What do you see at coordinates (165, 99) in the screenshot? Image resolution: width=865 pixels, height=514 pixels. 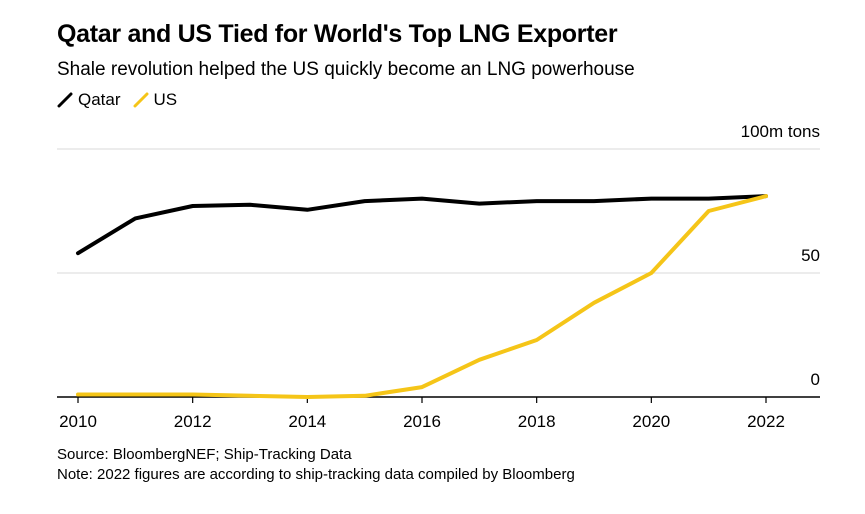 I see `legend-label-us: US` at bounding box center [165, 99].